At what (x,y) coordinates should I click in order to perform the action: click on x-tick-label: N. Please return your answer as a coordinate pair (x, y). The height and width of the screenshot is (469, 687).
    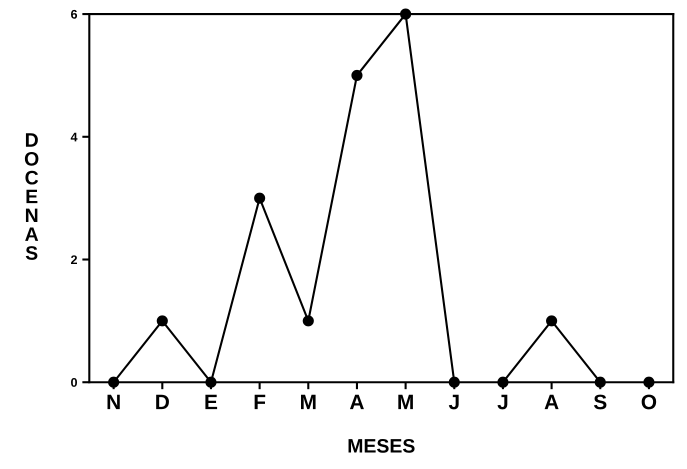
    Looking at the image, I should click on (114, 402).